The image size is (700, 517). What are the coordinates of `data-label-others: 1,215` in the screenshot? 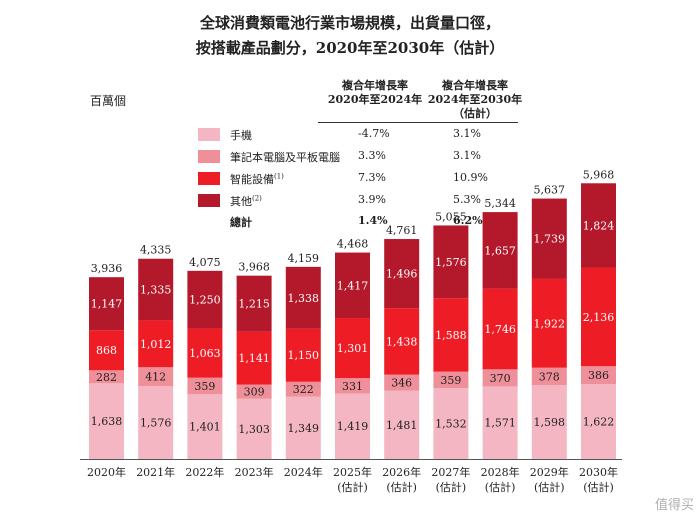 It's located at (254, 304).